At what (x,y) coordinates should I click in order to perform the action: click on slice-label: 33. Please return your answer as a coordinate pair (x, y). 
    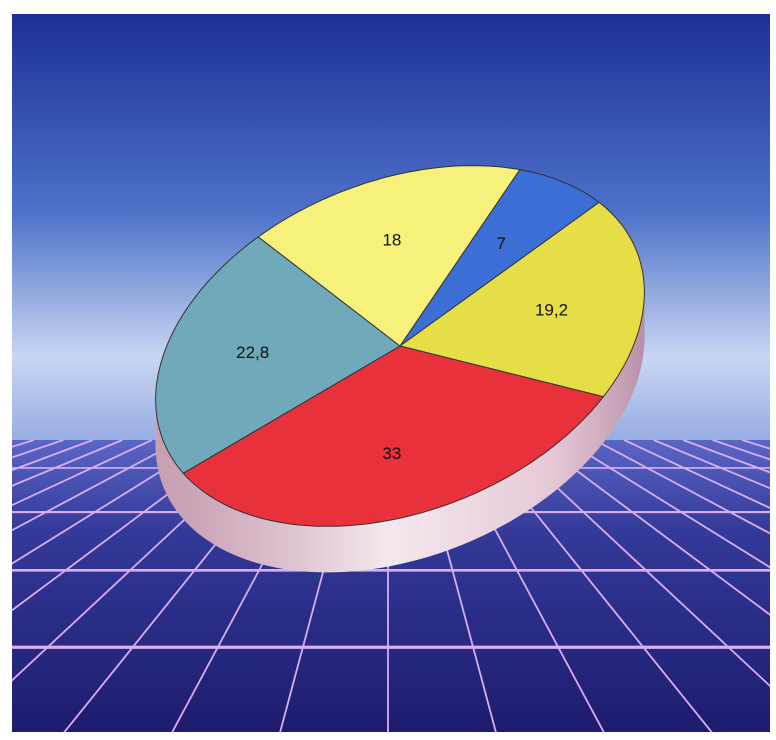
    Looking at the image, I should click on (391, 453).